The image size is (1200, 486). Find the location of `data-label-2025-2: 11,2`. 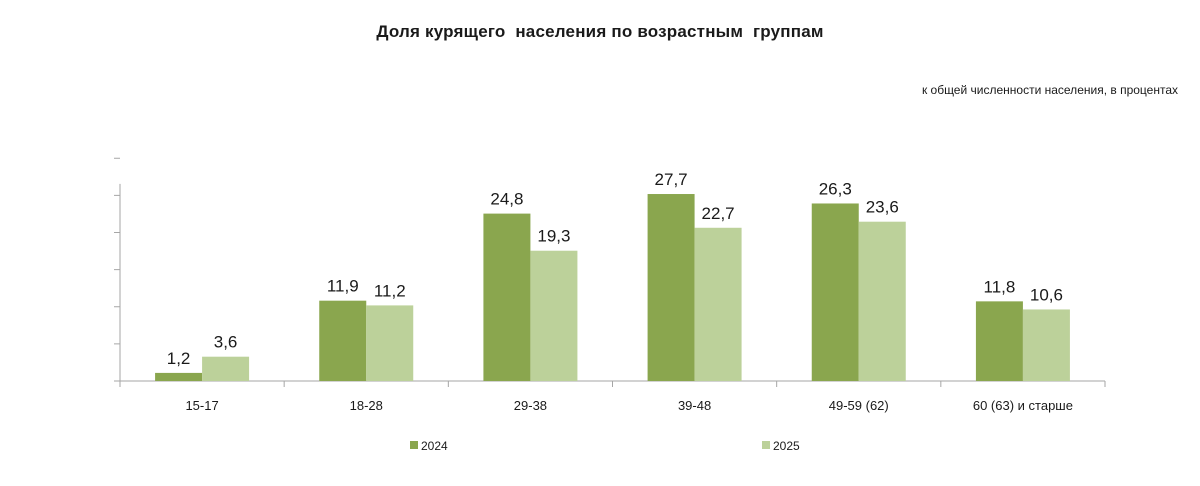

data-label-2025-2: 11,2 is located at coordinates (390, 290).